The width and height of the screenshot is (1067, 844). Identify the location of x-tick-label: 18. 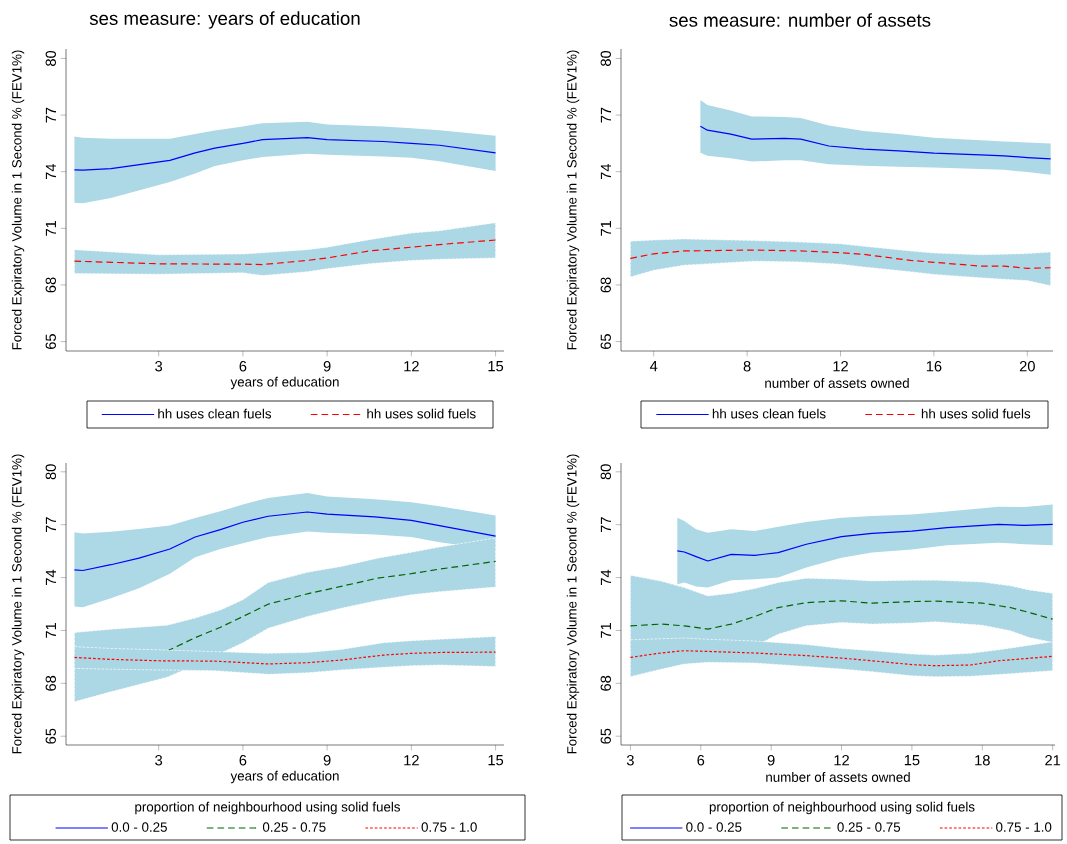
(982, 760).